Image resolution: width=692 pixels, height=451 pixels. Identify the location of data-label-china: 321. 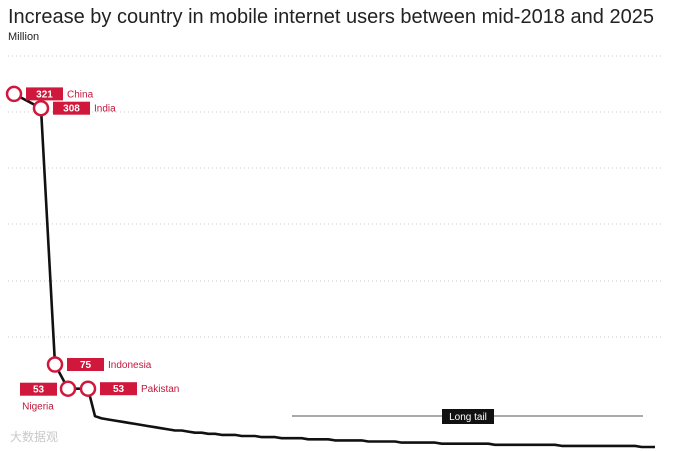
(44, 94).